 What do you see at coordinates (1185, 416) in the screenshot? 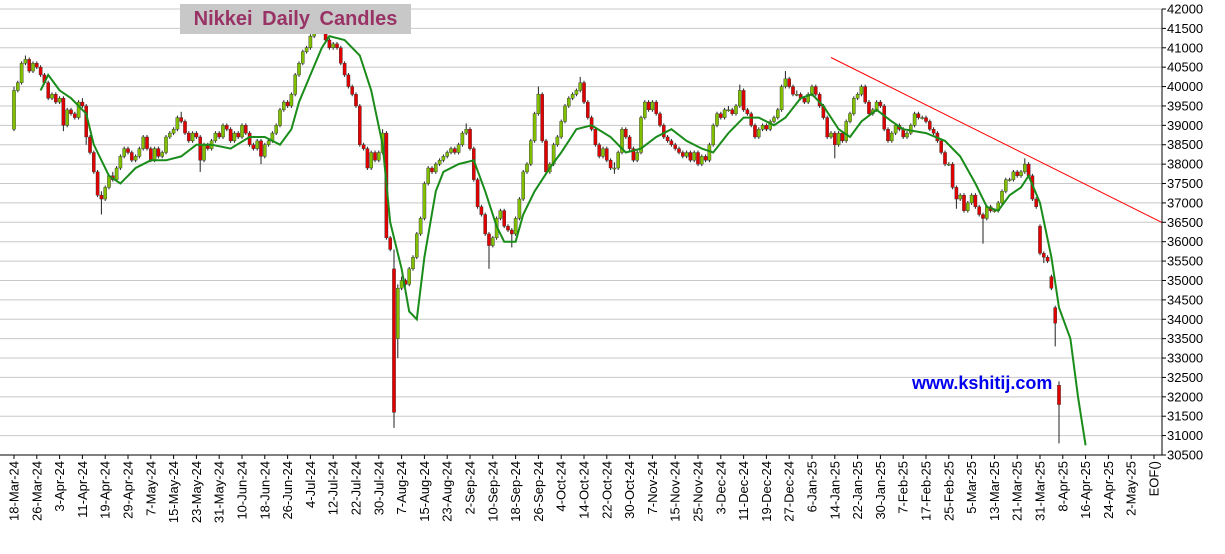
I see `y-tick-label: 31500` at bounding box center [1185, 416].